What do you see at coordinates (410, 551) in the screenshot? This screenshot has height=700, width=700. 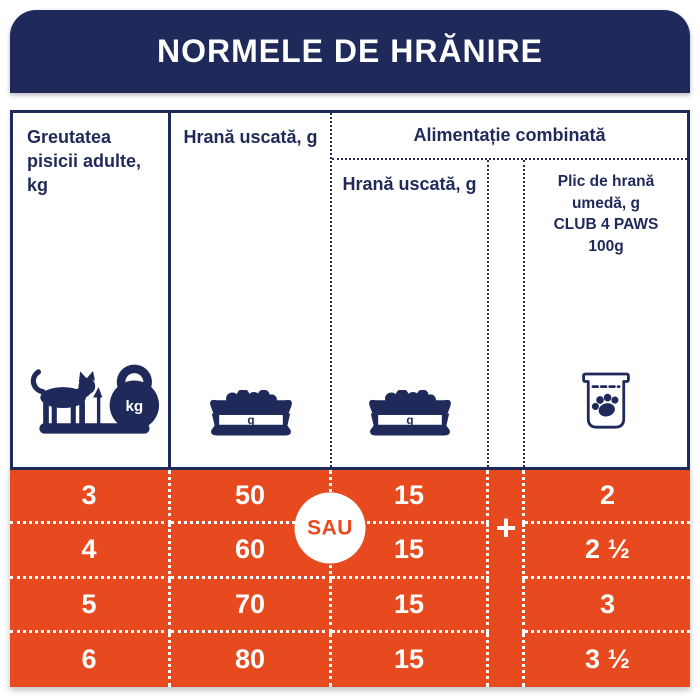 I see `value-combo-dry-r2: 15` at bounding box center [410, 551].